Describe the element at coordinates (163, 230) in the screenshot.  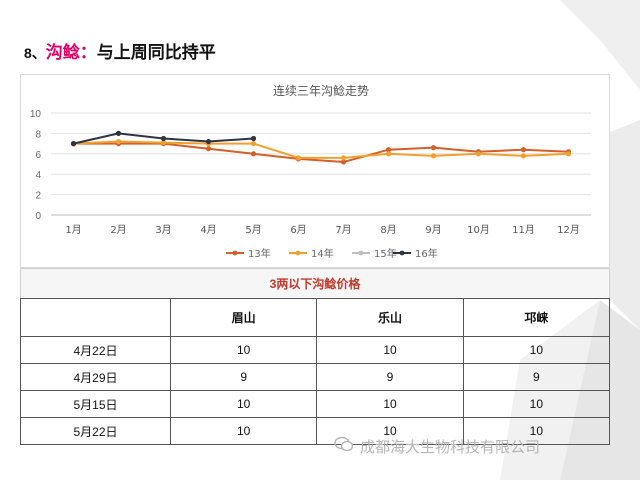
I see `x-tick-label: 3月` at that location.